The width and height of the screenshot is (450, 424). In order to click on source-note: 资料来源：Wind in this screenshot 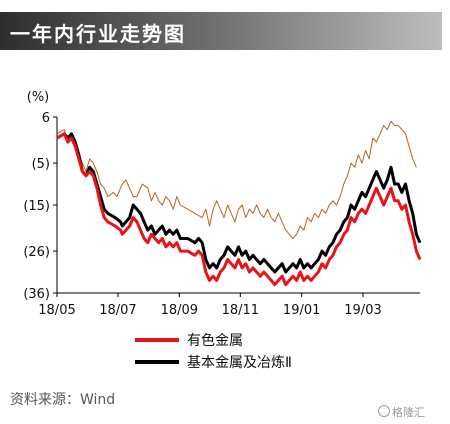, I will do `click(63, 400)`.